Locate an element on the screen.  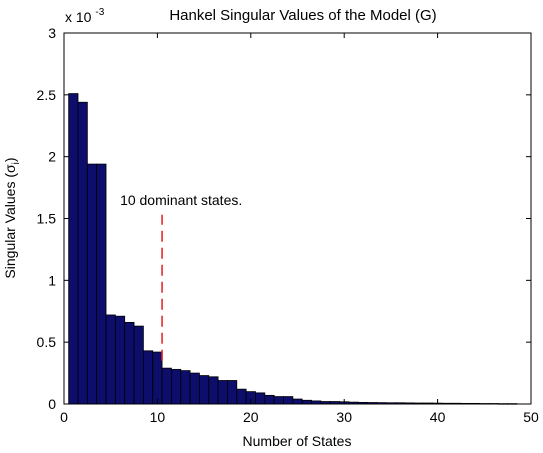
y-tick-label-3: 1.5 is located at coordinates (47, 219).